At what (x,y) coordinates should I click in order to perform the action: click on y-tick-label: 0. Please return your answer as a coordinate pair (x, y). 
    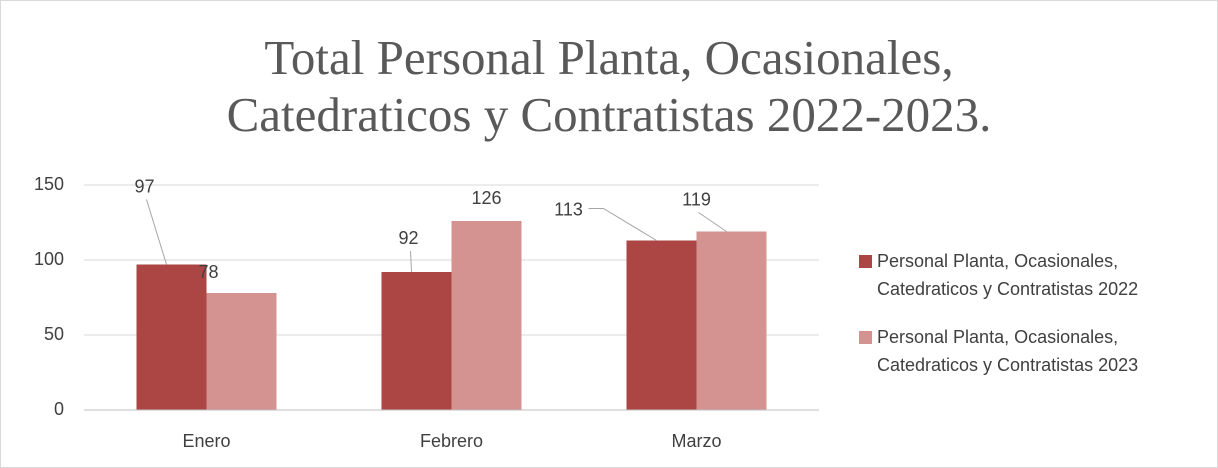
    Looking at the image, I should click on (59, 409).